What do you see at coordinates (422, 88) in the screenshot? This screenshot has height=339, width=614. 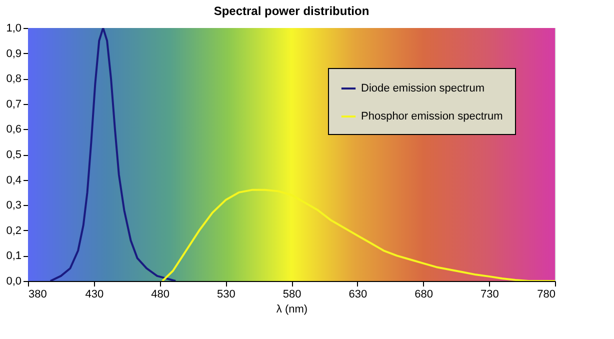 I see `legend-label: Diode emission spectrum` at bounding box center [422, 88].